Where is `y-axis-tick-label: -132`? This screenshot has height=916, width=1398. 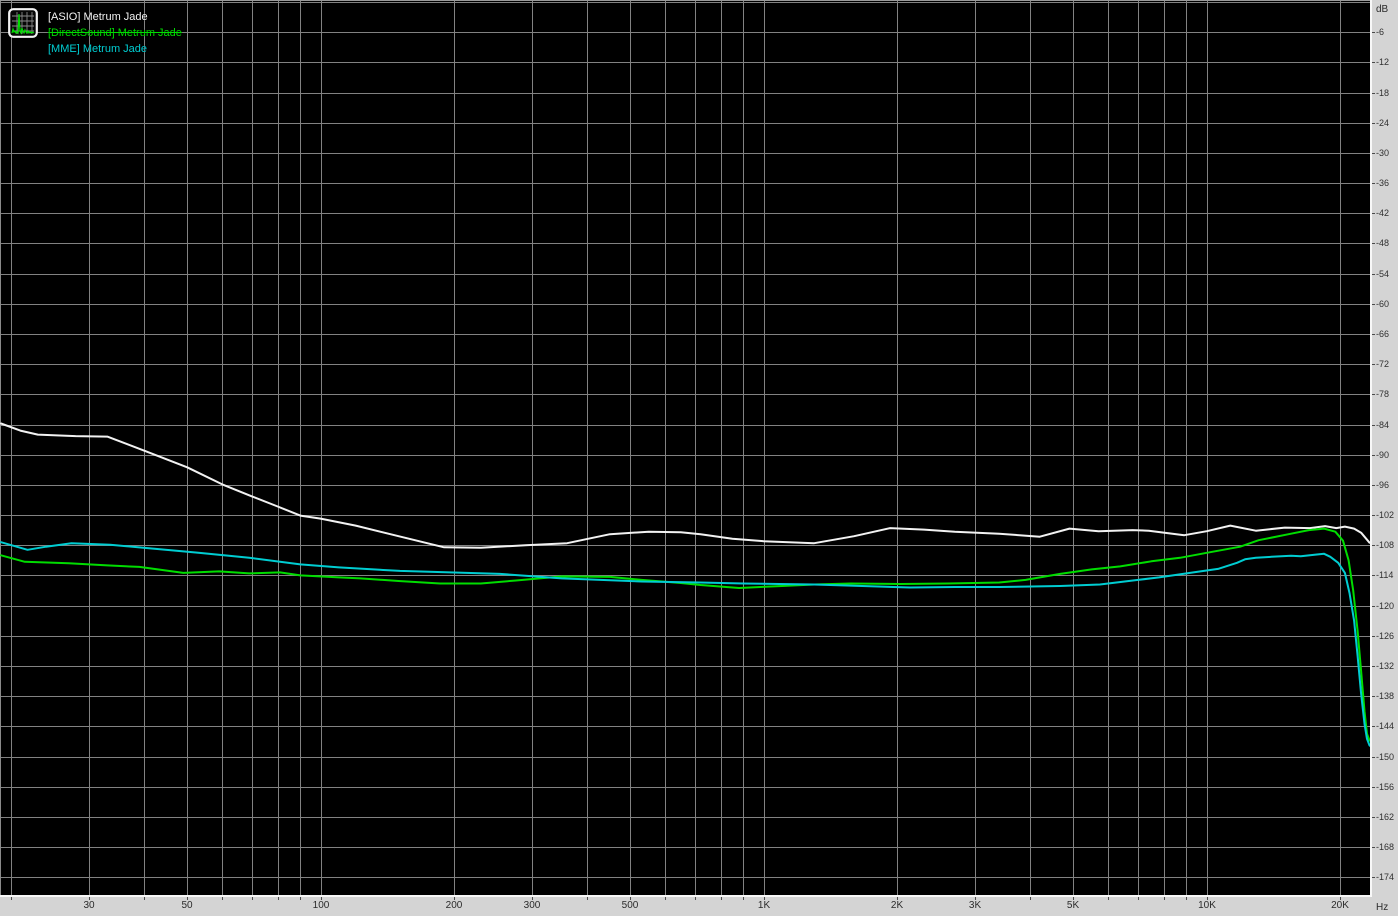 y-axis-tick-label: -132 is located at coordinates (1385, 666).